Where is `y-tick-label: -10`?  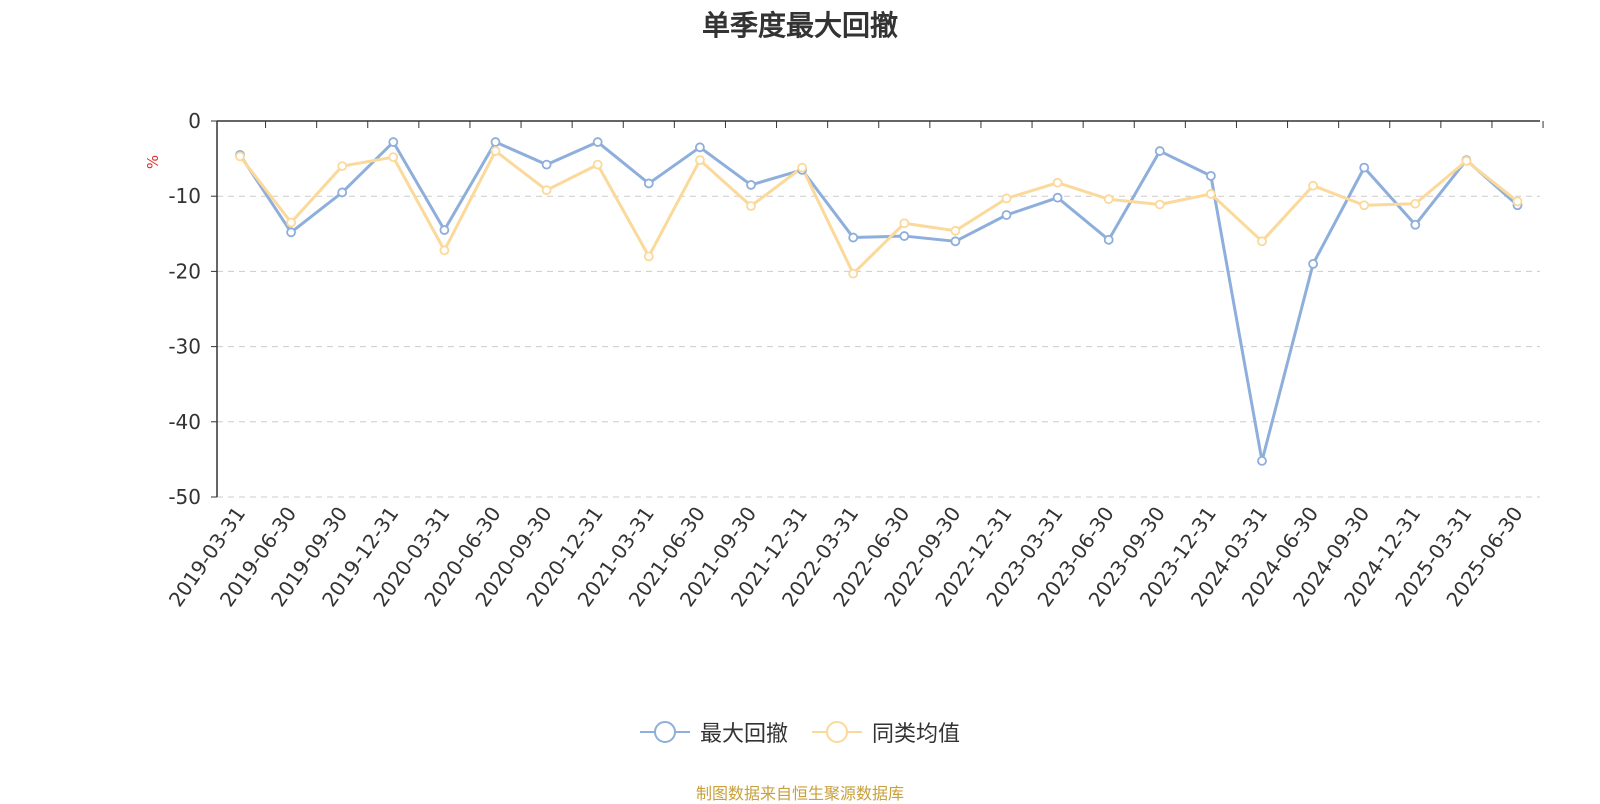
y-tick-label: -10 is located at coordinates (184, 196).